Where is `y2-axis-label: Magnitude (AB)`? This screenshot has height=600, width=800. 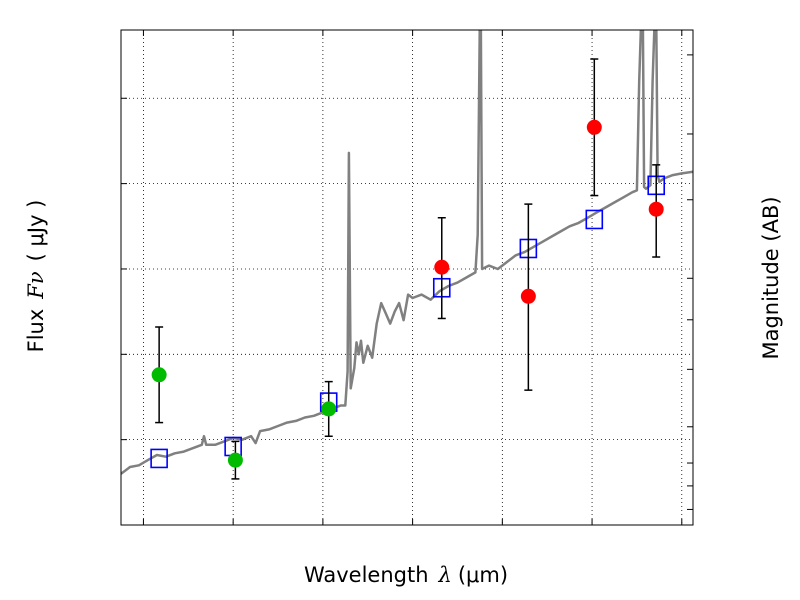
y2-axis-label: Magnitude (AB) is located at coordinates (771, 277).